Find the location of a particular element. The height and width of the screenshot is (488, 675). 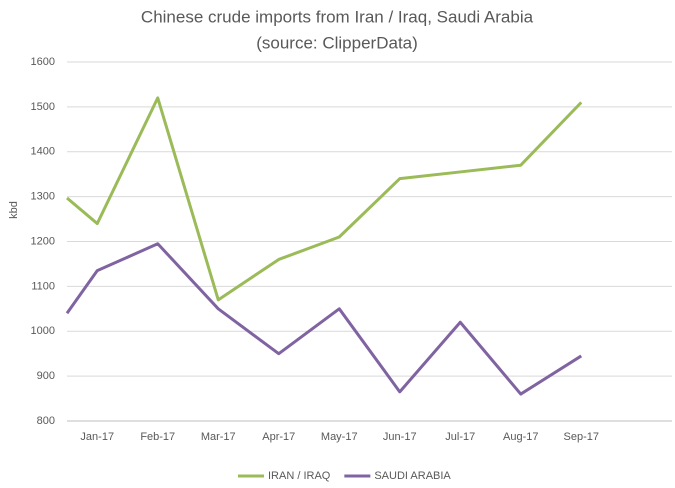

y-tick-label: 1000 is located at coordinates (43, 331).